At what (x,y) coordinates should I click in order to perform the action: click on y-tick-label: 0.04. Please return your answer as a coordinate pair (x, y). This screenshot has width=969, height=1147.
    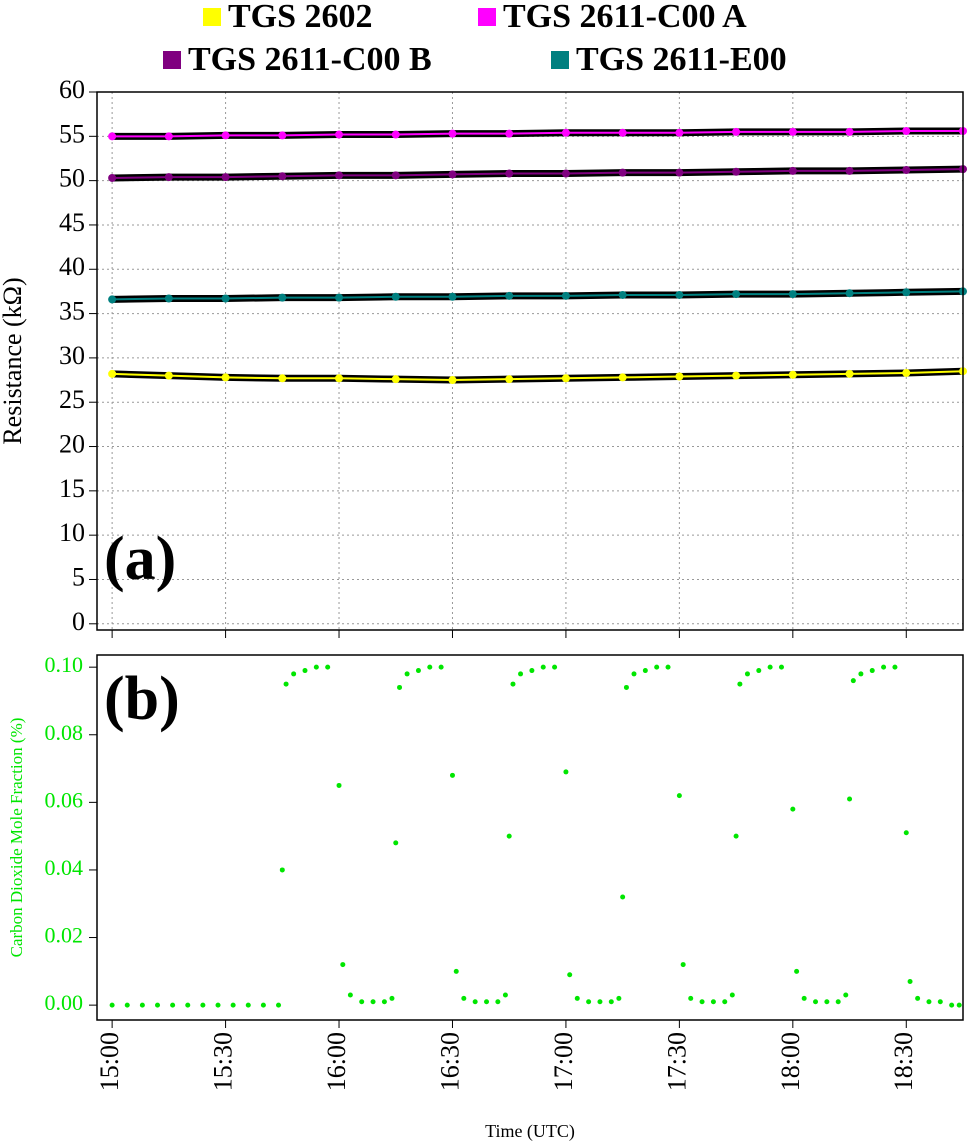
    Looking at the image, I should click on (64, 867).